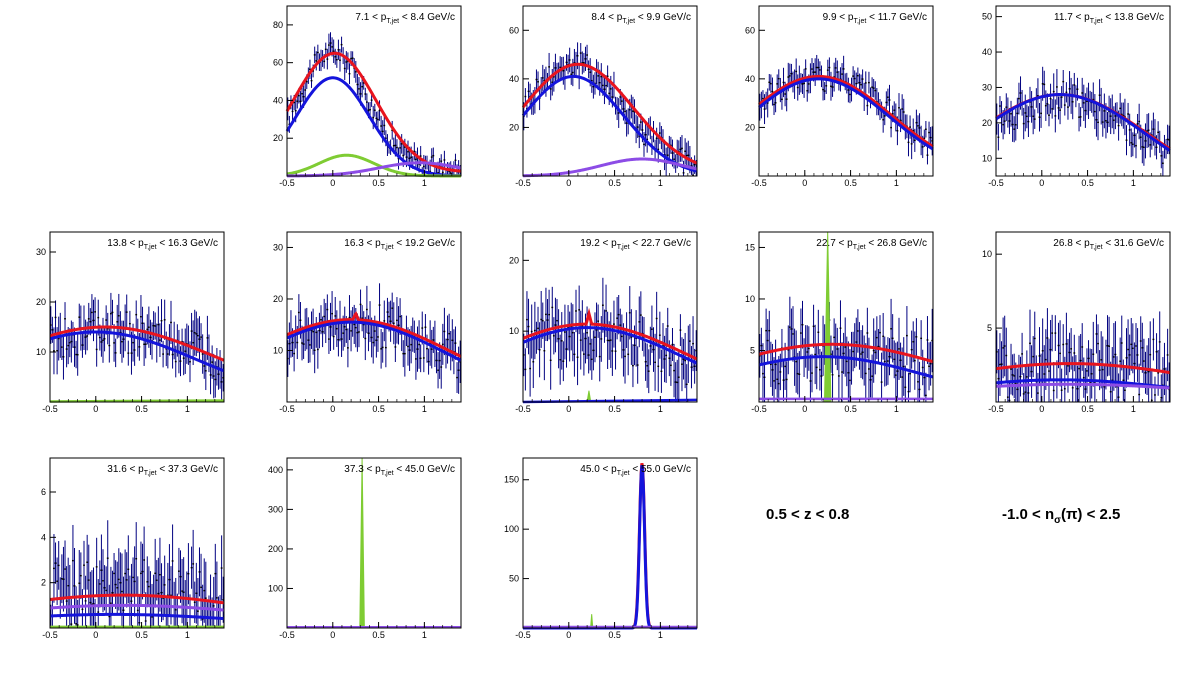 This screenshot has height=677, width=1181. What do you see at coordinates (133, 548) in the screenshot?
I see `panel-10: -0.5 0 0.5 1 2 4 6 31.6 < pT,jet < 37.3 GeV/c` at bounding box center [133, 548].